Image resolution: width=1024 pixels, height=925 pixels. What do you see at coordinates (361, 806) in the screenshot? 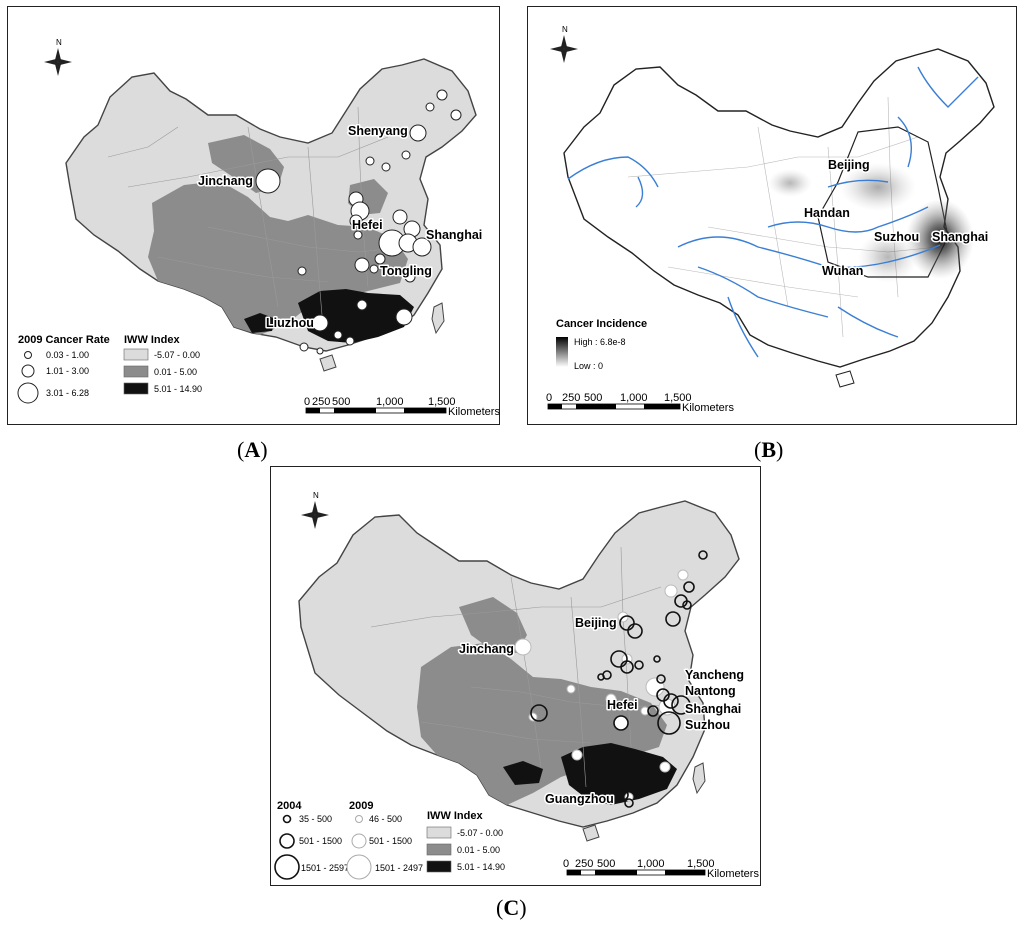
I see `legend-2009-title: 2009` at bounding box center [361, 806].